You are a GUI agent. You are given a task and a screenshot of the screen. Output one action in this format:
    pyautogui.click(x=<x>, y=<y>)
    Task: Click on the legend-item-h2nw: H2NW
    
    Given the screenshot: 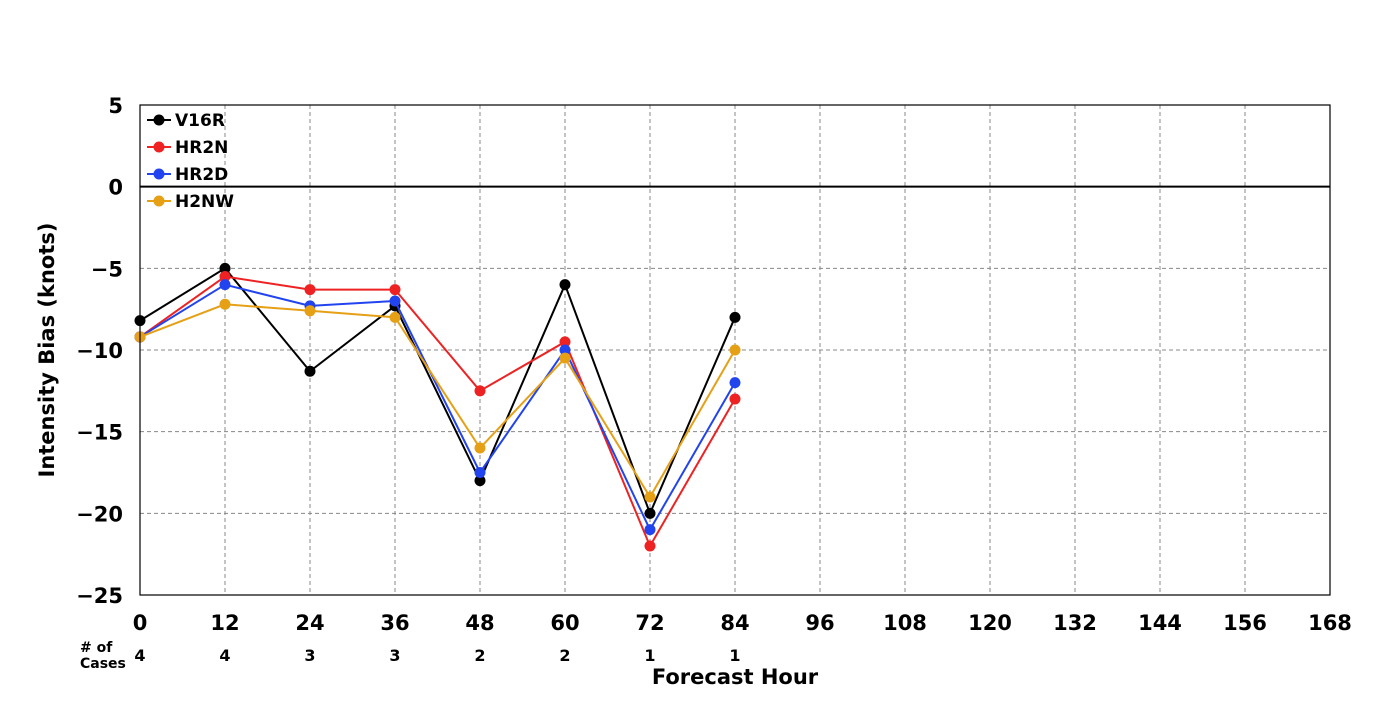 What is the action you would take?
    pyautogui.click(x=190, y=202)
    